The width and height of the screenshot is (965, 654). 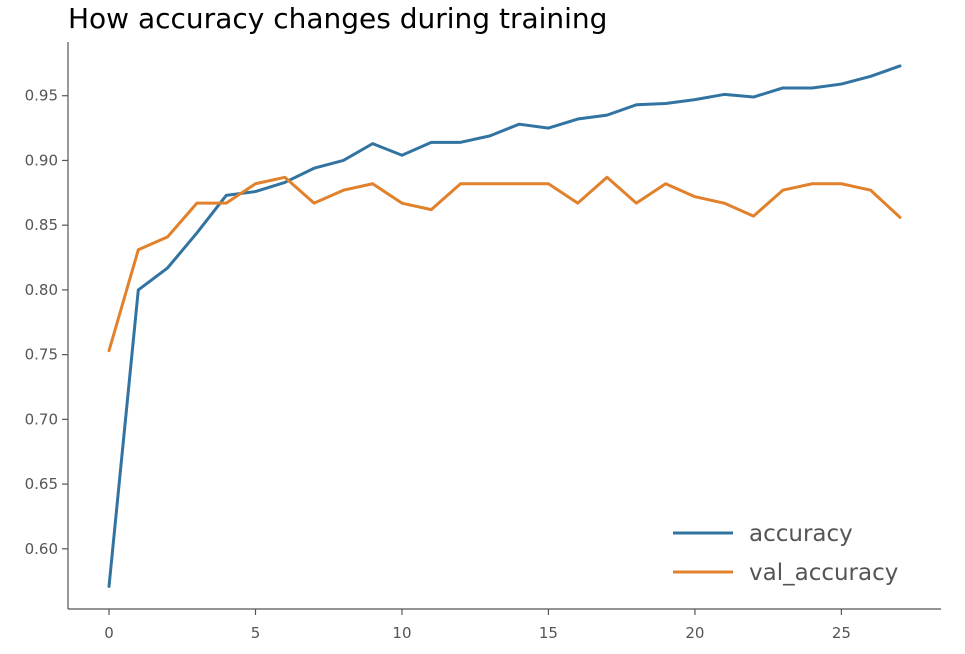 What do you see at coordinates (337, 18) in the screenshot?
I see `chart-title: How accuracy changes during training` at bounding box center [337, 18].